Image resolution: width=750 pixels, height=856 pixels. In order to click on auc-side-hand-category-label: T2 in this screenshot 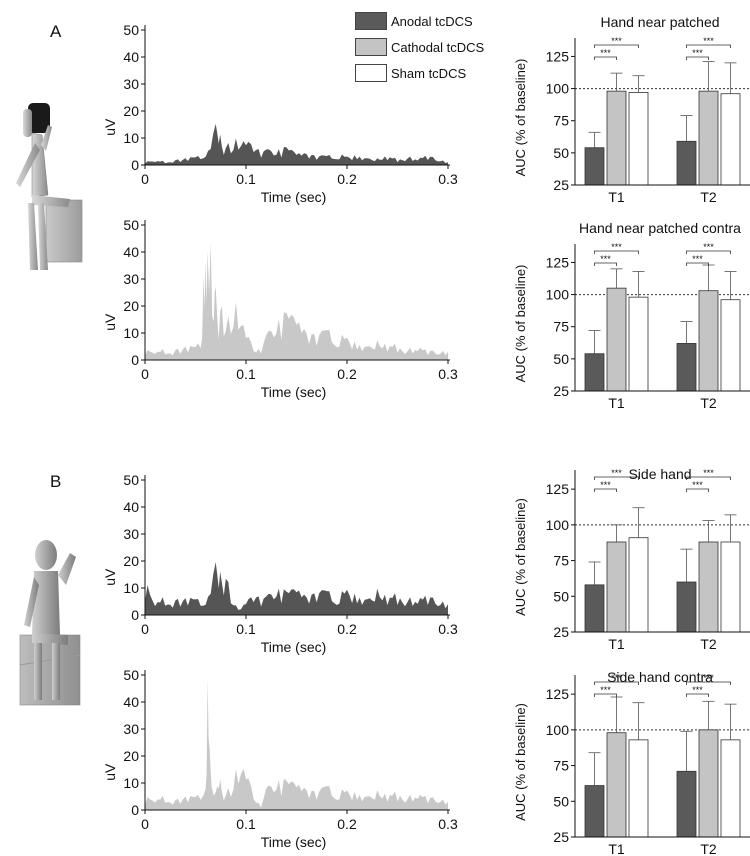, I will do `click(708, 644)`.